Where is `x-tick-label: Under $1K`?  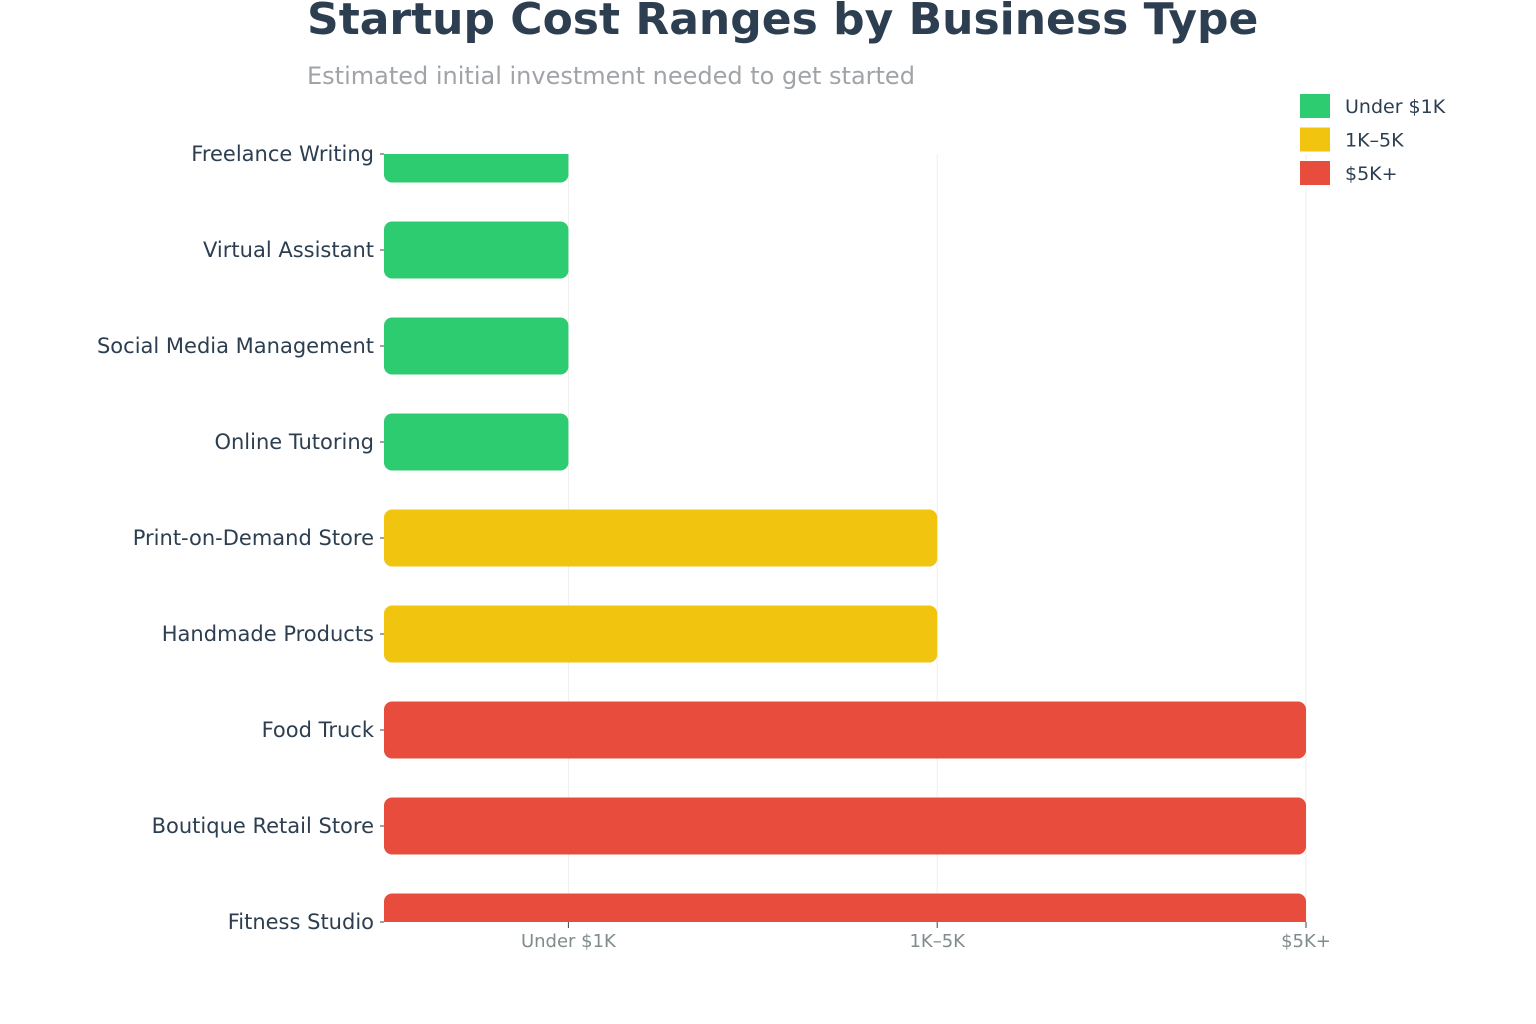 x-tick-label: Under $1K is located at coordinates (569, 941).